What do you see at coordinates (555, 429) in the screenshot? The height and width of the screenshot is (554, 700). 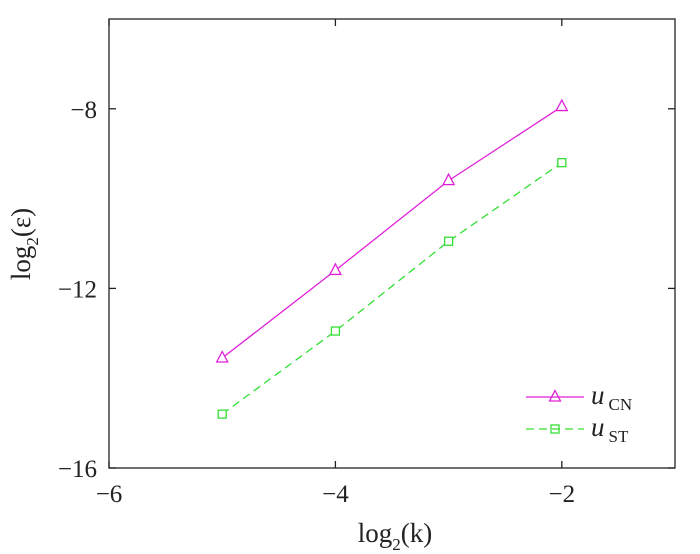 I see `square-icon` at bounding box center [555, 429].